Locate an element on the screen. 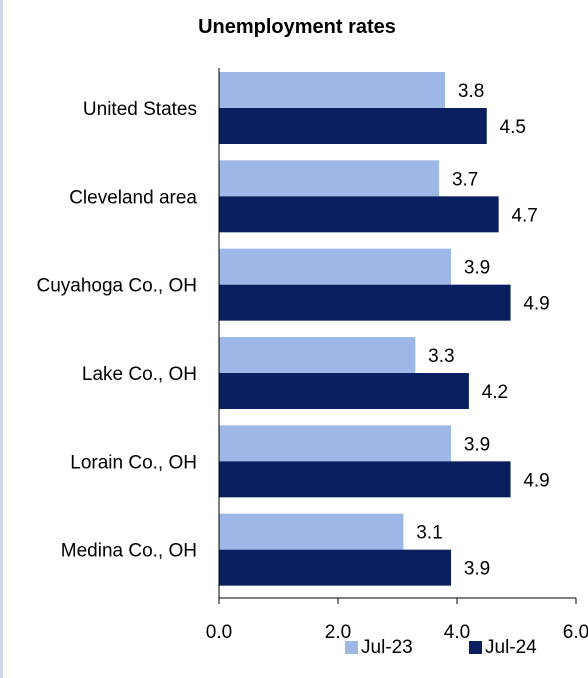 The image size is (588, 678). category-label: Medina Co., OH is located at coordinates (129, 551).